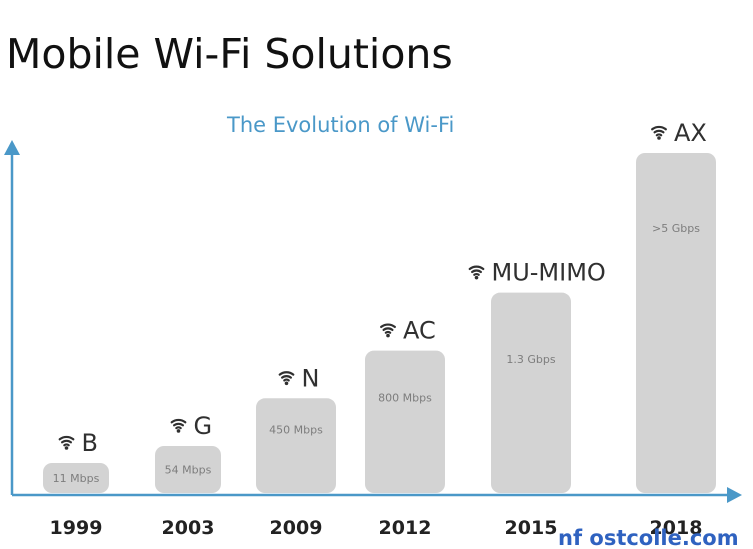 Image resolution: width=753 pixels, height=549 pixels. I want to click on page-title: Mobile Wi-Fi Solutions, so click(229, 54).